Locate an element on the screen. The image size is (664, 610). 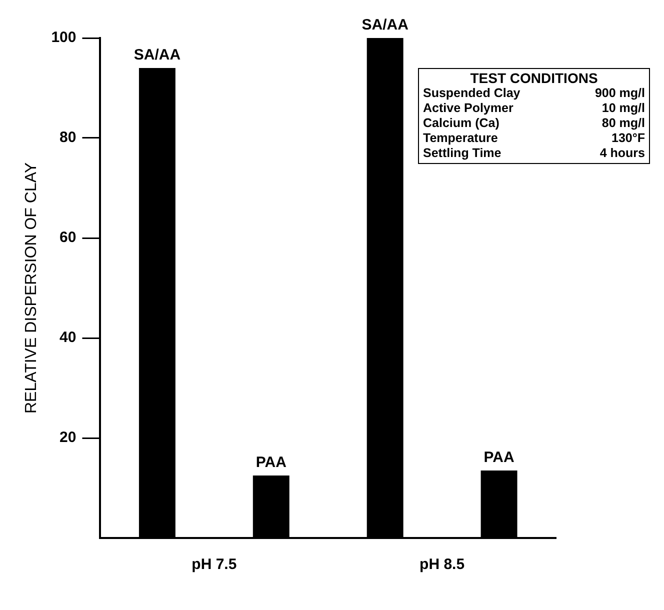
text: Active Polymer 10 mg/l is located at coordinates (534, 108).